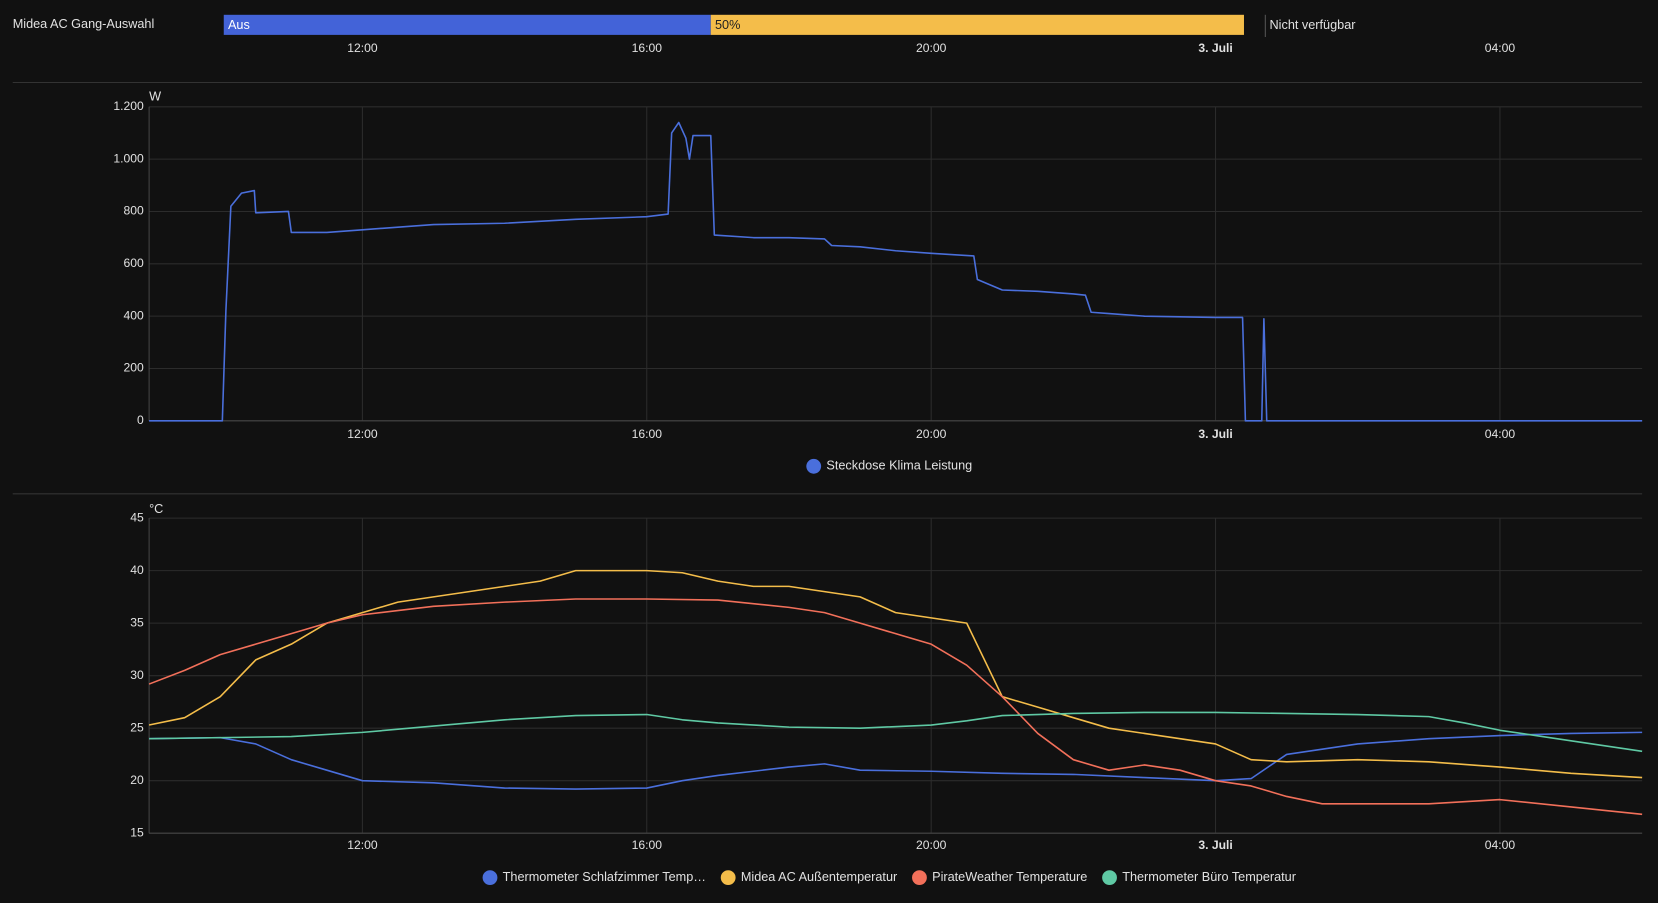  What do you see at coordinates (899, 466) in the screenshot?
I see `legend-label: Steckdose Klima Leistung` at bounding box center [899, 466].